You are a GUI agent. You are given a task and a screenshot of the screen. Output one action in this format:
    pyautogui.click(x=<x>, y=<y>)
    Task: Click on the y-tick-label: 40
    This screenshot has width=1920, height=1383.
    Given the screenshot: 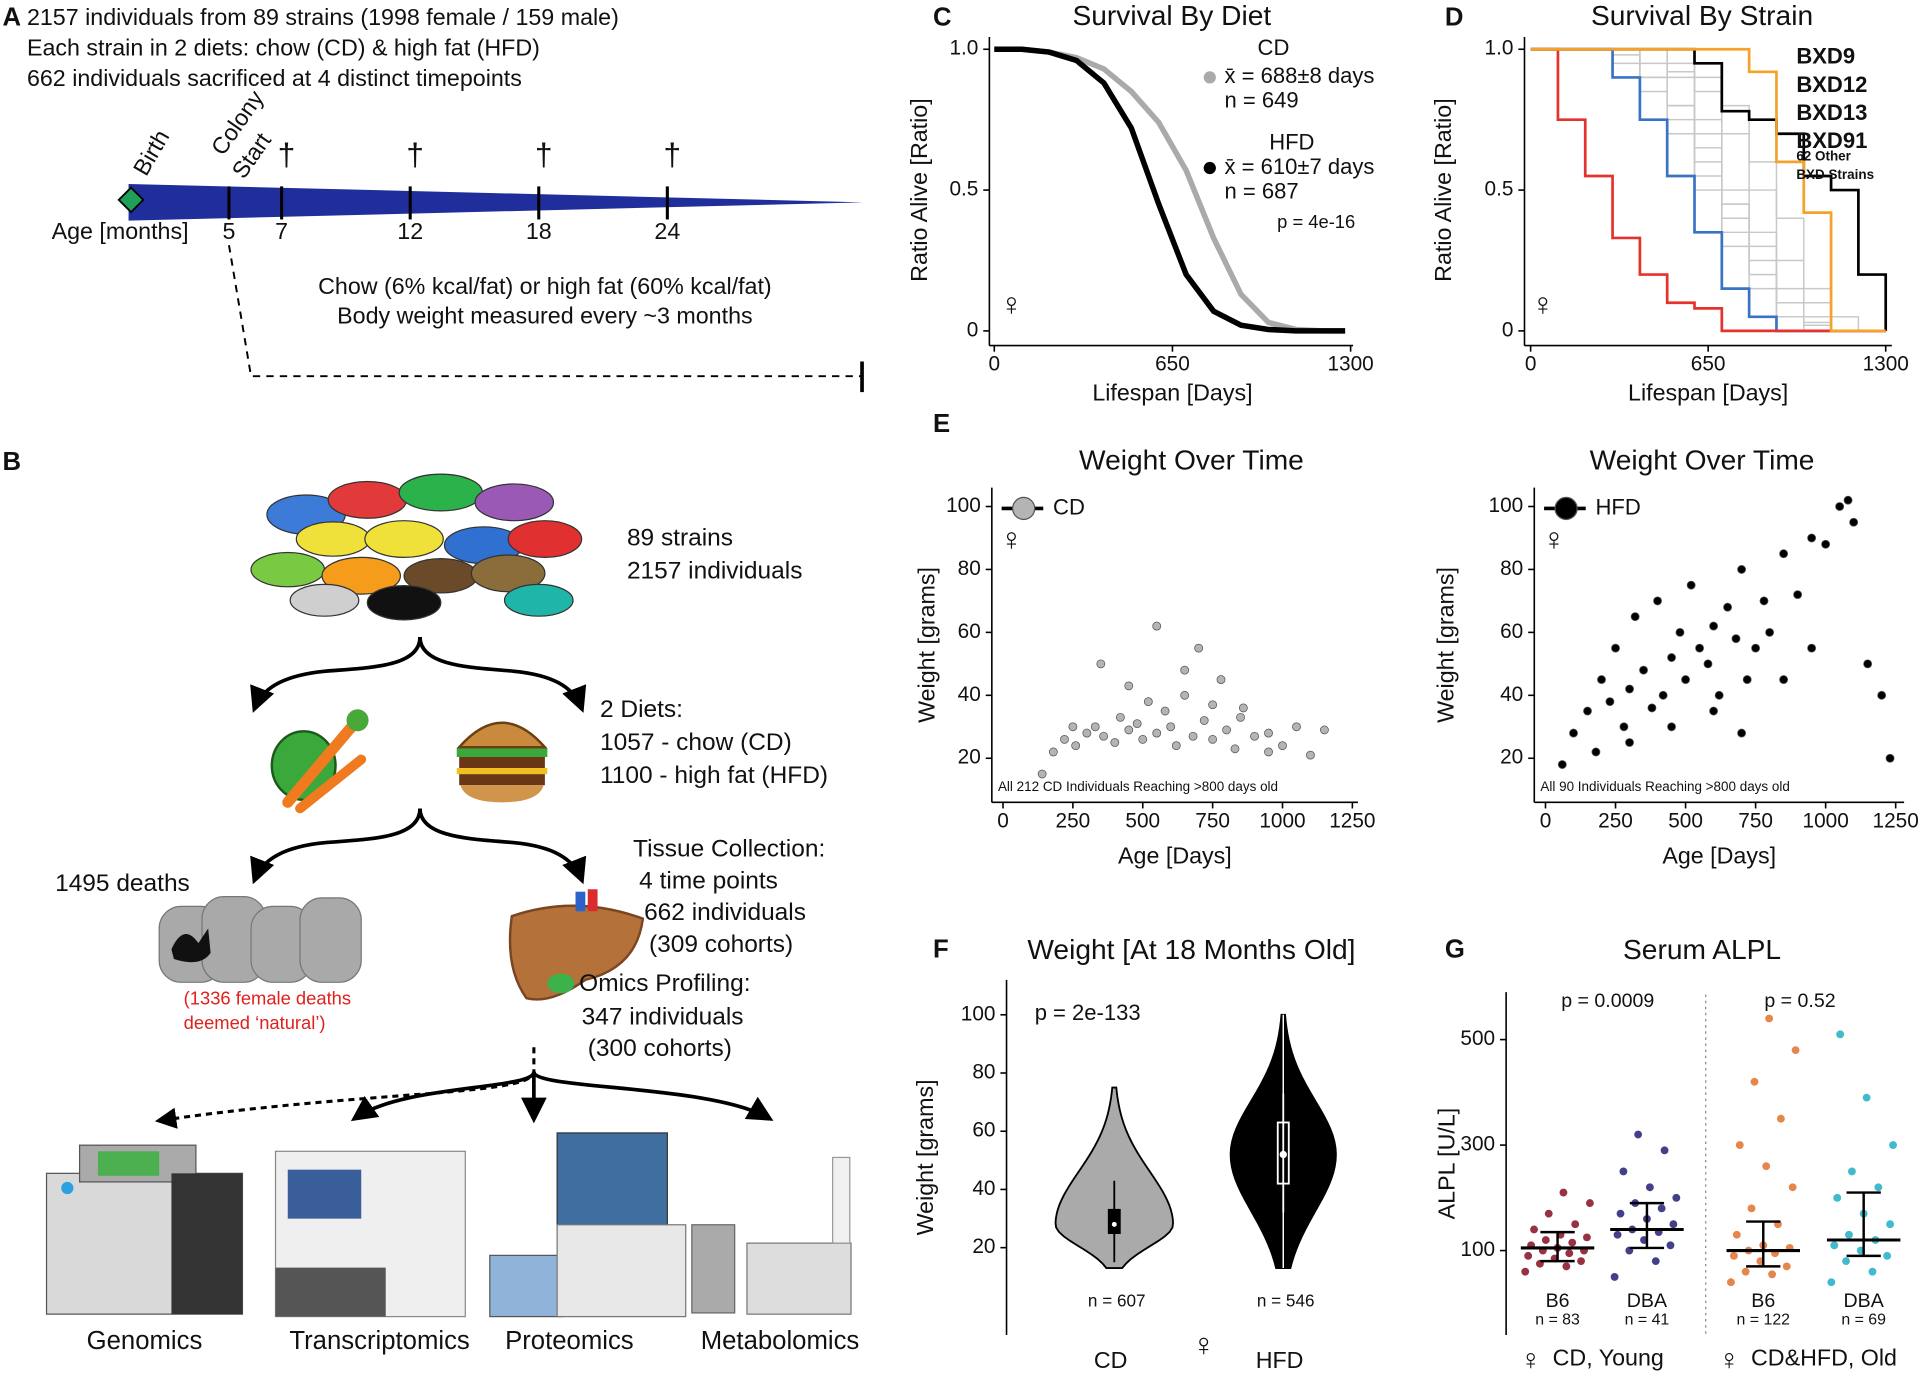 What is the action you would take?
    pyautogui.click(x=1511, y=694)
    